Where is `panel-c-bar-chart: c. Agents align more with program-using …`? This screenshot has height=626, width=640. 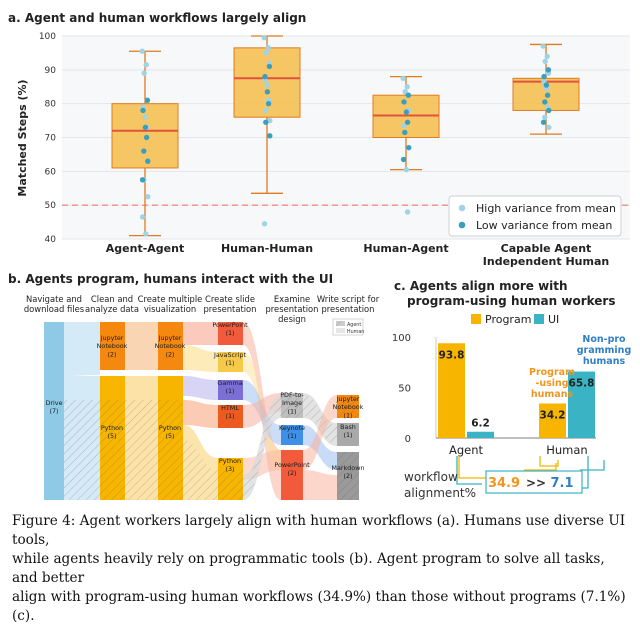
panel-c-bar-chart: c. Agents align more with program-using … is located at coordinates (511, 389).